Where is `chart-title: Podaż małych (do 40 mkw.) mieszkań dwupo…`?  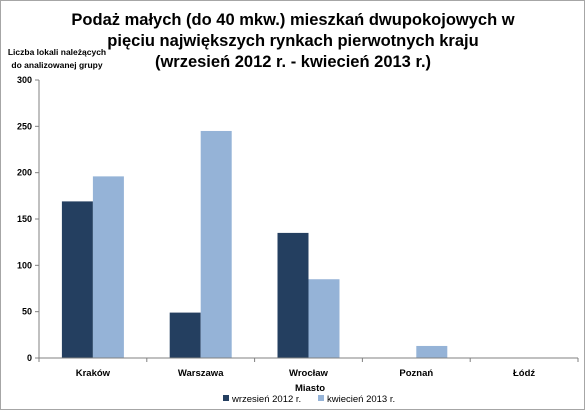
chart-title: Podaż małych (do 40 mkw.) mieszkań dwupo… is located at coordinates (292, 41).